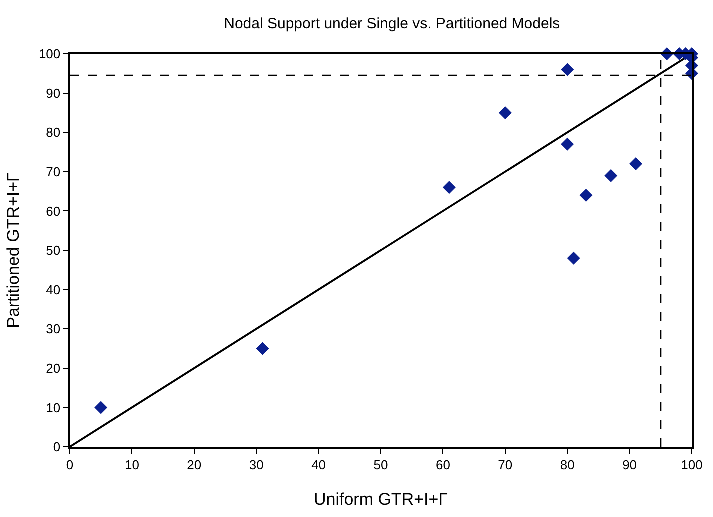  What do you see at coordinates (505, 464) in the screenshot?
I see `x-tick-label: 70` at bounding box center [505, 464].